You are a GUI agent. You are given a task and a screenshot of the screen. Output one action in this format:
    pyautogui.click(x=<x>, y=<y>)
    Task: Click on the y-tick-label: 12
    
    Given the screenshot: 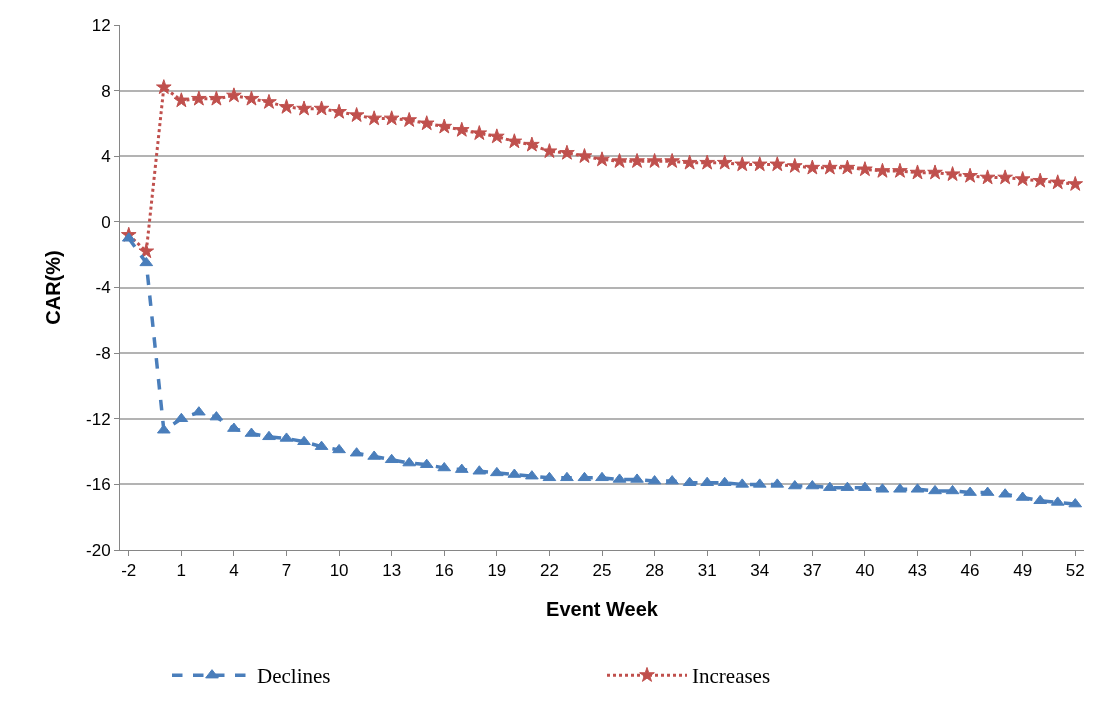 What is the action you would take?
    pyautogui.click(x=101, y=25)
    